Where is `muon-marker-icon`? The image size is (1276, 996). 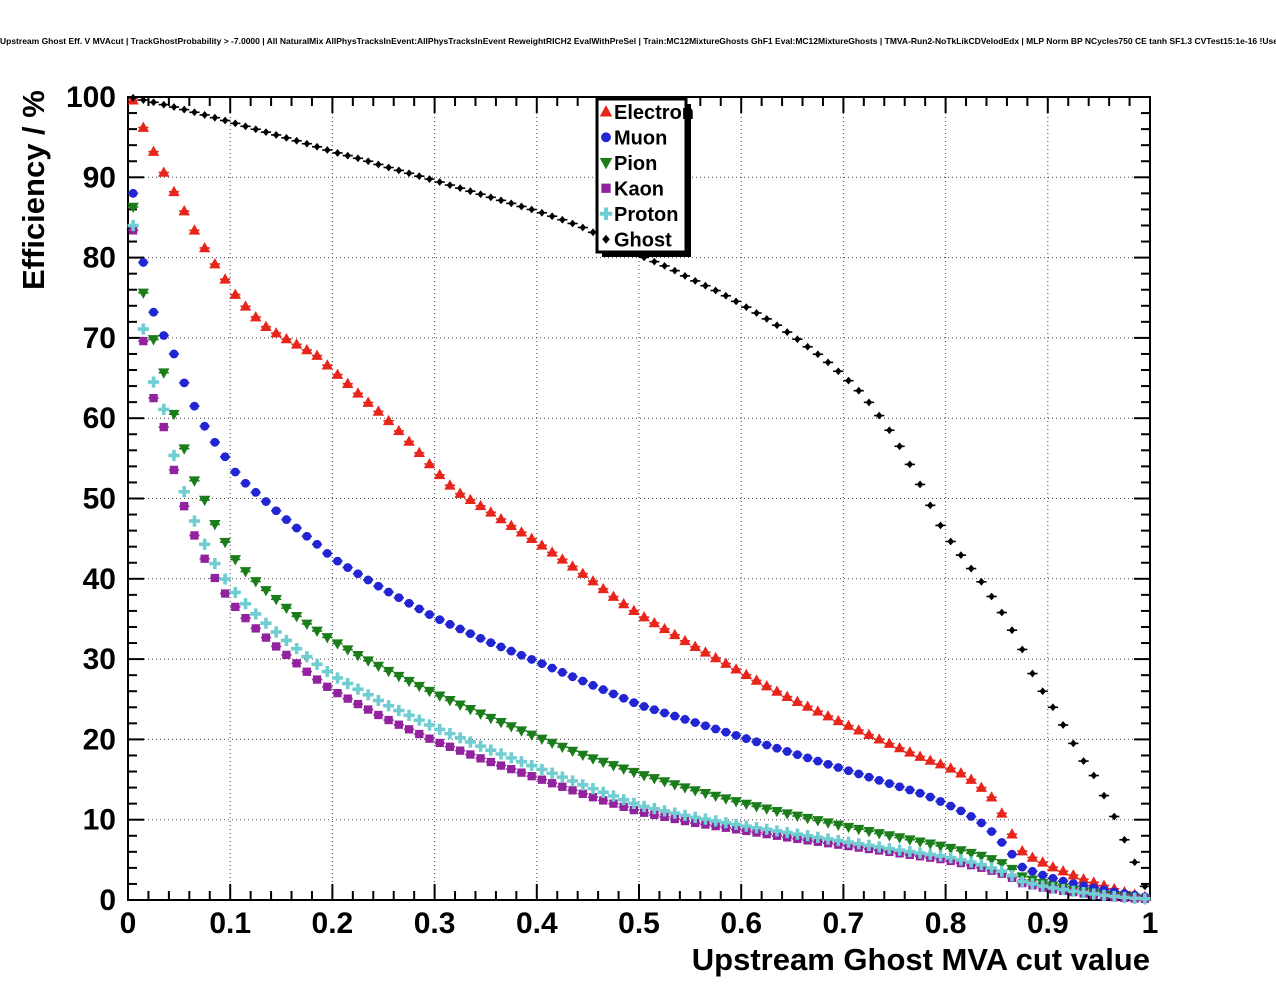
muon-marker-icon is located at coordinates (606, 137).